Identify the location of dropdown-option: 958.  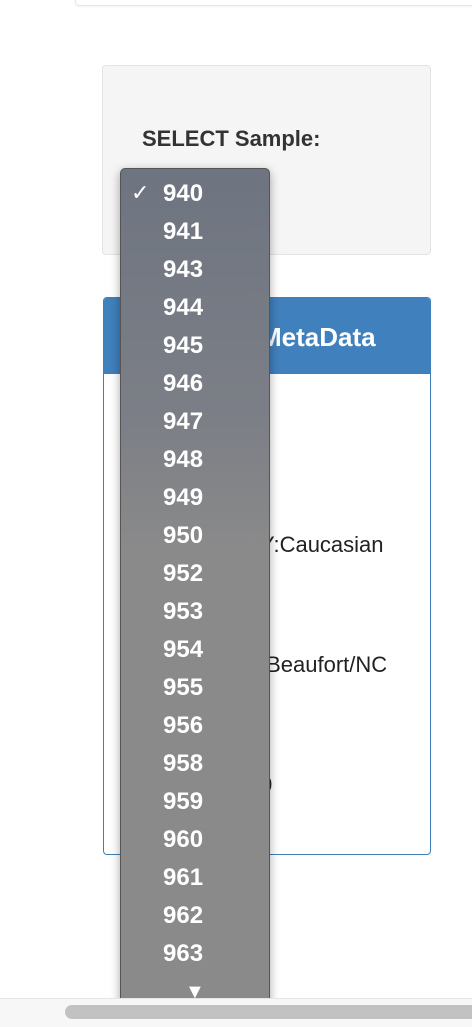
(183, 763).